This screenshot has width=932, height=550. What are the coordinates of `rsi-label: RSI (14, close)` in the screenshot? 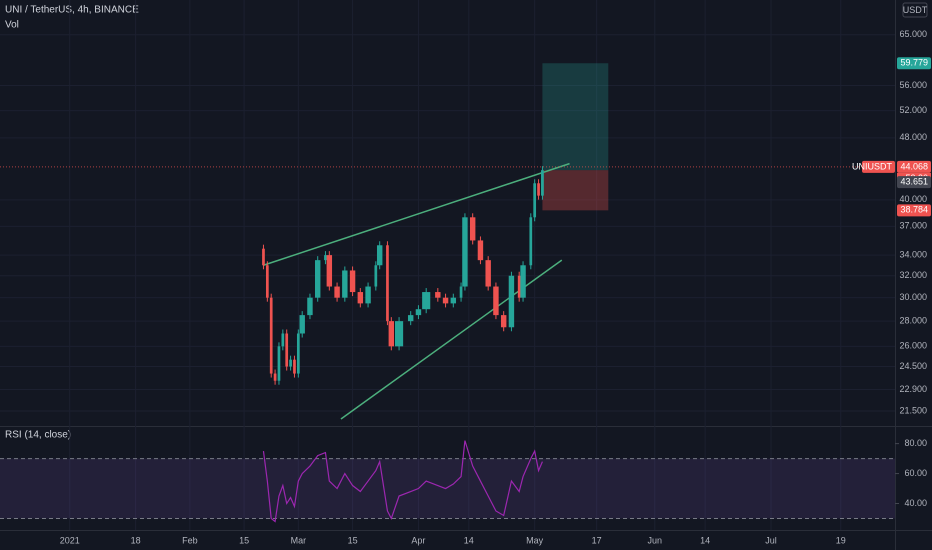 It's located at (38, 435).